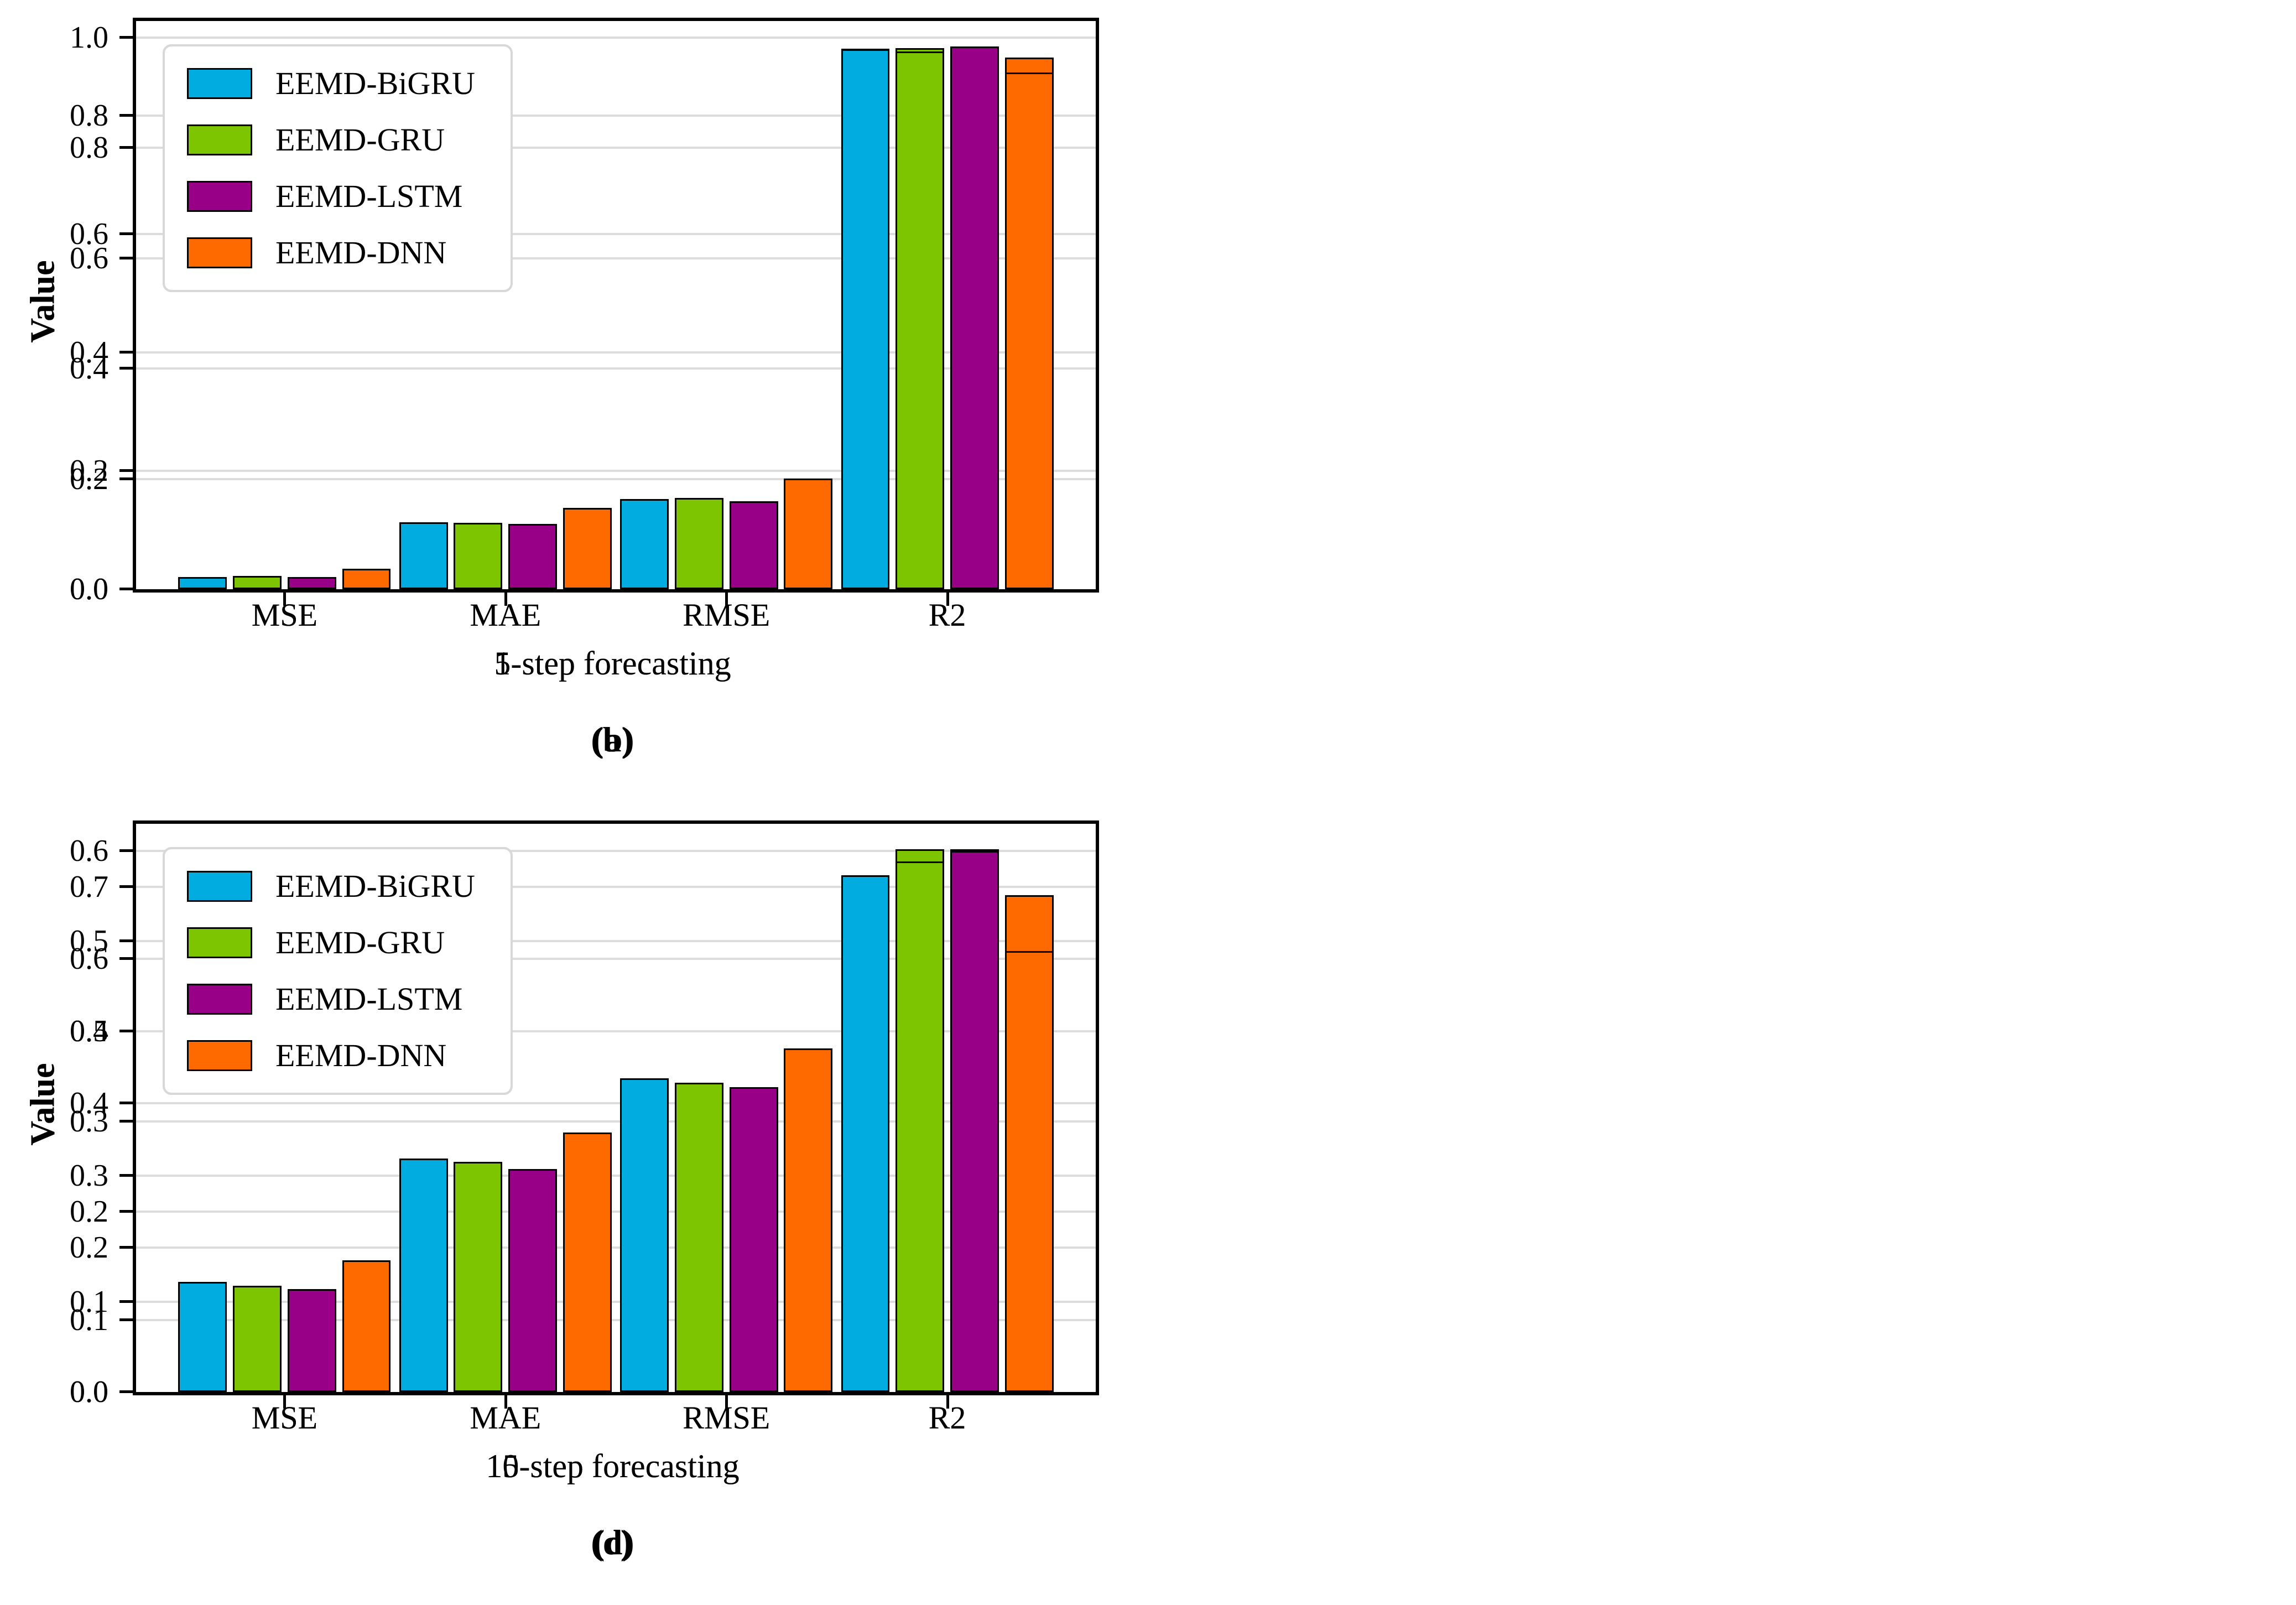 This screenshot has width=2296, height=1605. I want to click on y-tick-label: 1.0, so click(89, 37).